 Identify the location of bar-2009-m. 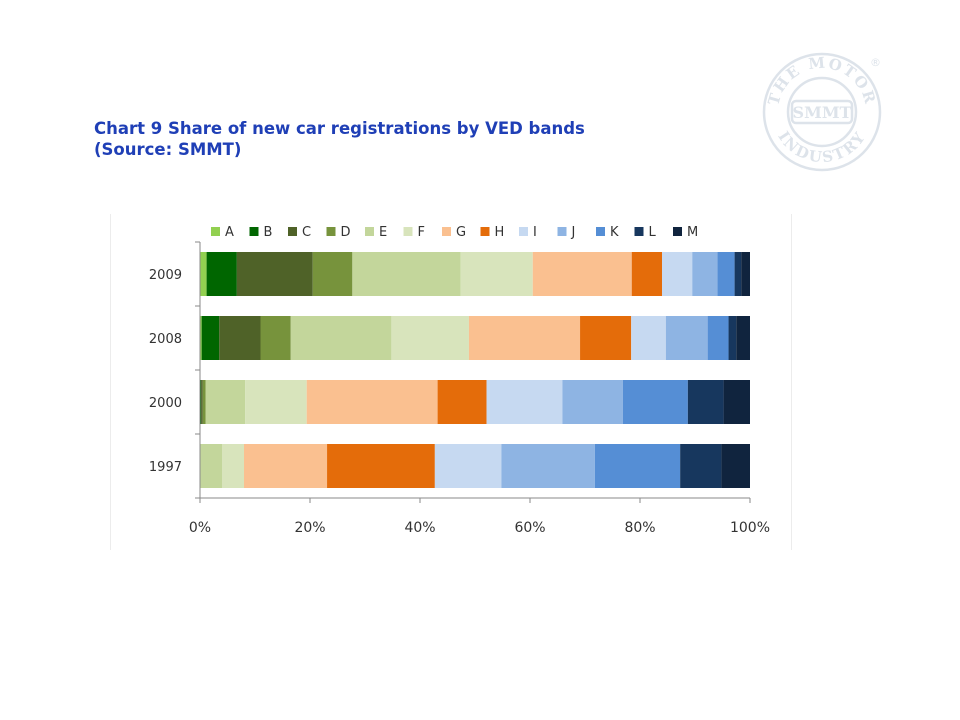
(745, 274).